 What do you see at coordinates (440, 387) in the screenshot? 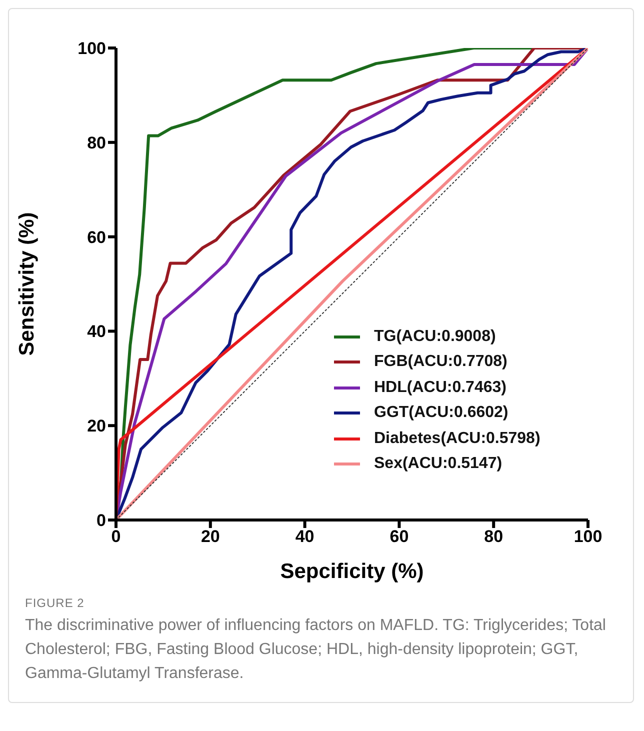
I see `legend-label: HDL(ACU:0.7463)` at bounding box center [440, 387].